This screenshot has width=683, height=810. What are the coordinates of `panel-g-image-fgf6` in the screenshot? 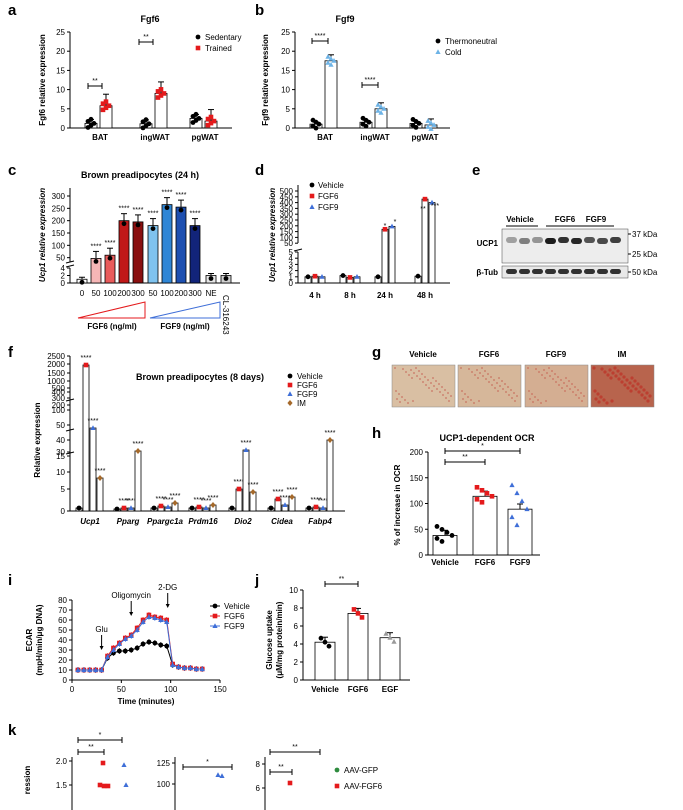 It's located at (489, 386).